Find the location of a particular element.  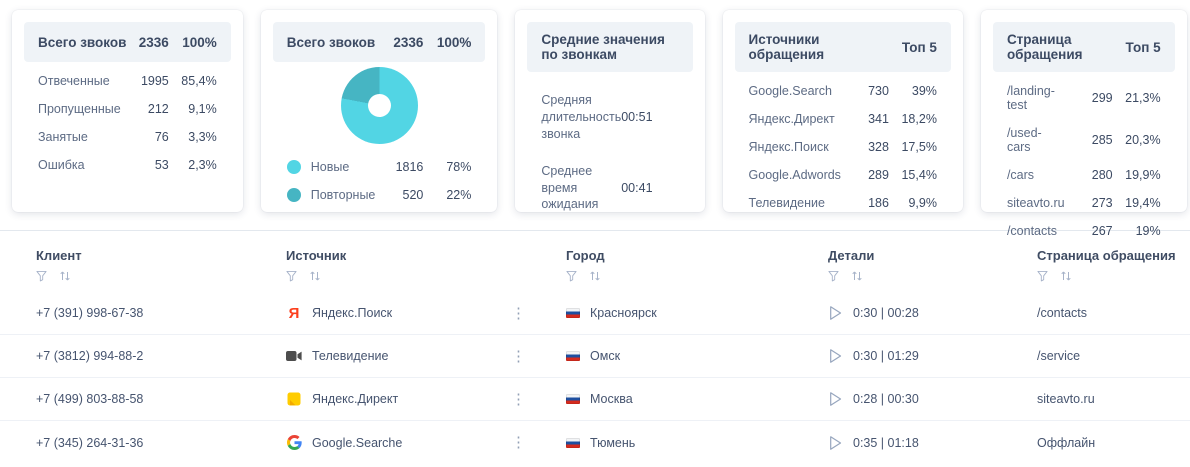

source-cell: Телевидение ⋮ is located at coordinates (426, 356).